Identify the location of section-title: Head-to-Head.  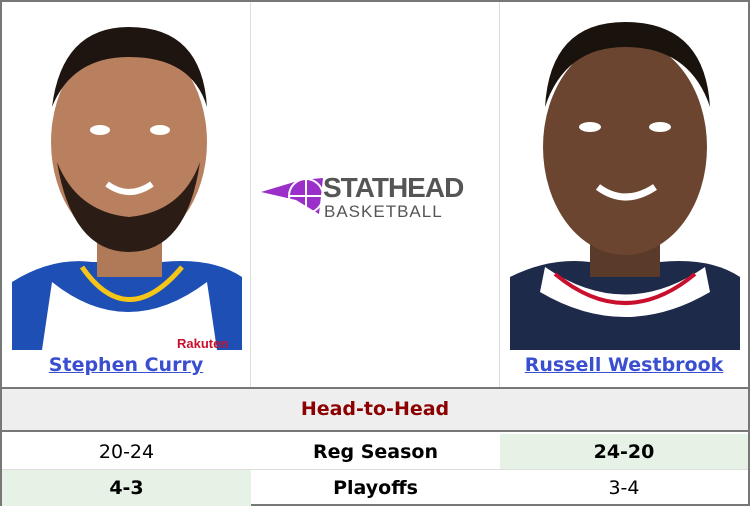
(375, 409).